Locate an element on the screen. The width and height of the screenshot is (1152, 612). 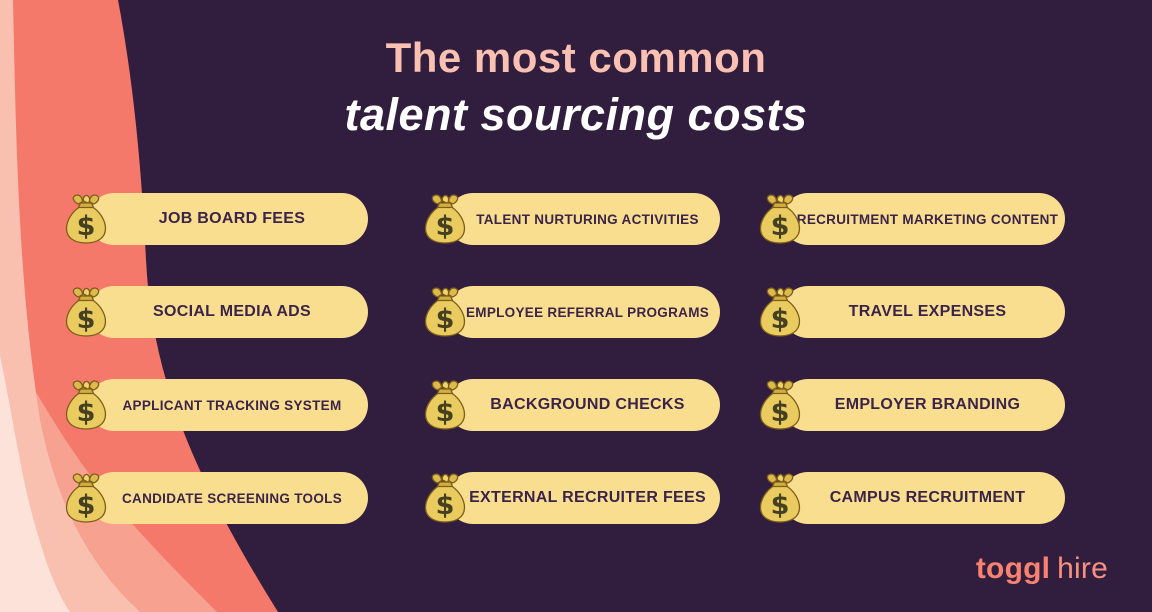
cost-item-pill: TALENT NURTURING ACTIVITIES is located at coordinates (583, 219).